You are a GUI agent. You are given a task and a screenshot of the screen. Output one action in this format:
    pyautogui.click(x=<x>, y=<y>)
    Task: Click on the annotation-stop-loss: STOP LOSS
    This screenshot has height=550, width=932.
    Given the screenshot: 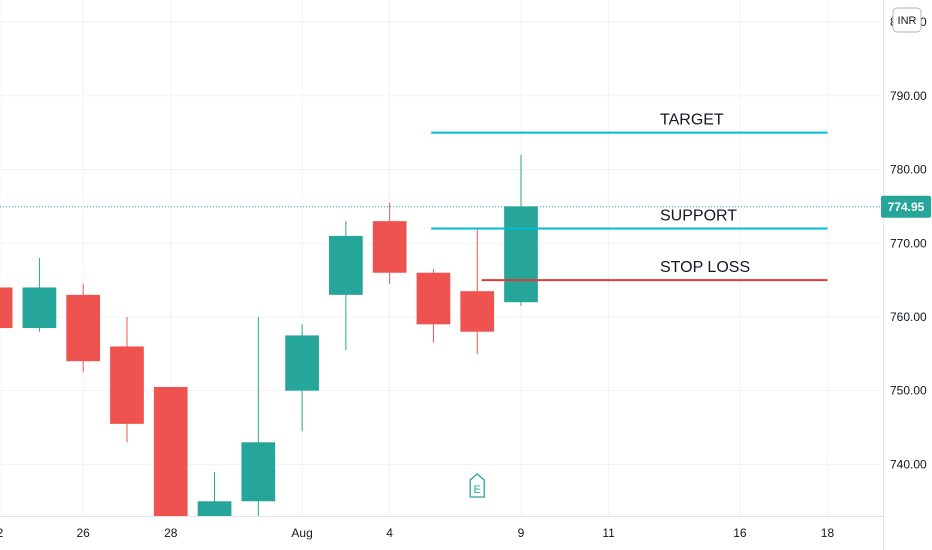 What is the action you would take?
    pyautogui.click(x=654, y=270)
    